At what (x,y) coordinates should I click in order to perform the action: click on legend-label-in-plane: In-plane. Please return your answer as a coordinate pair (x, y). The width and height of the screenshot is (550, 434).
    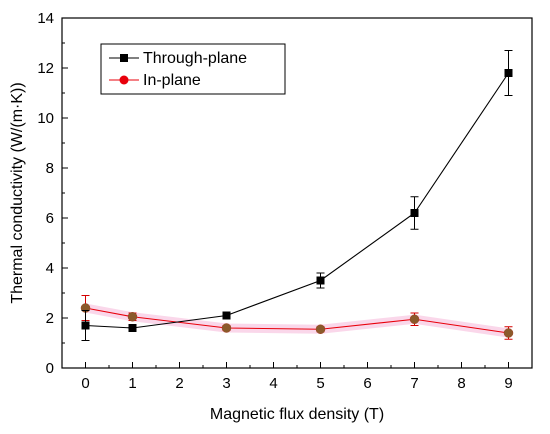
    Looking at the image, I should click on (172, 80).